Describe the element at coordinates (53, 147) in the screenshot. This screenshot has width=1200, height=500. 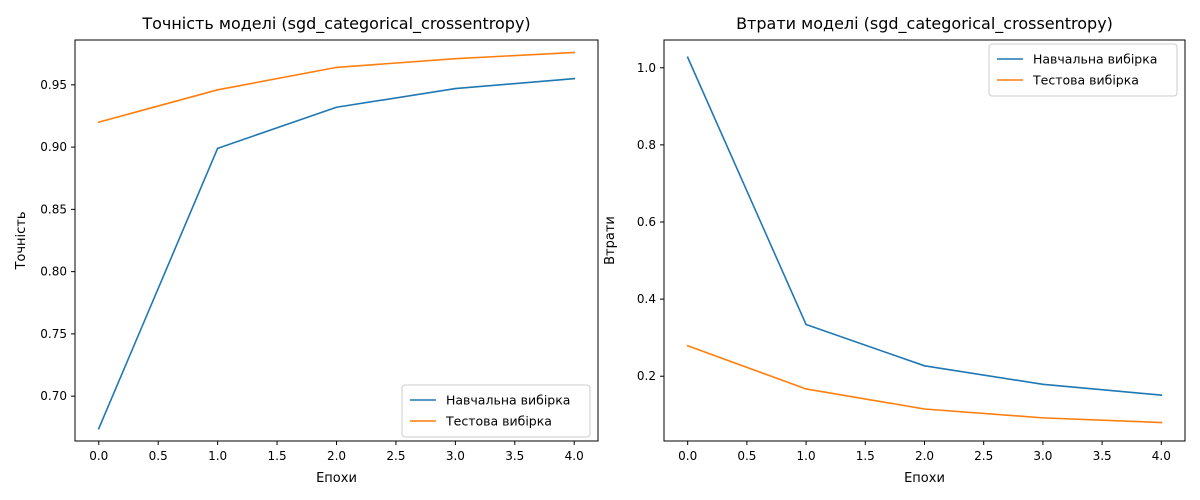
I see `y-tick-label: 0.90` at that location.